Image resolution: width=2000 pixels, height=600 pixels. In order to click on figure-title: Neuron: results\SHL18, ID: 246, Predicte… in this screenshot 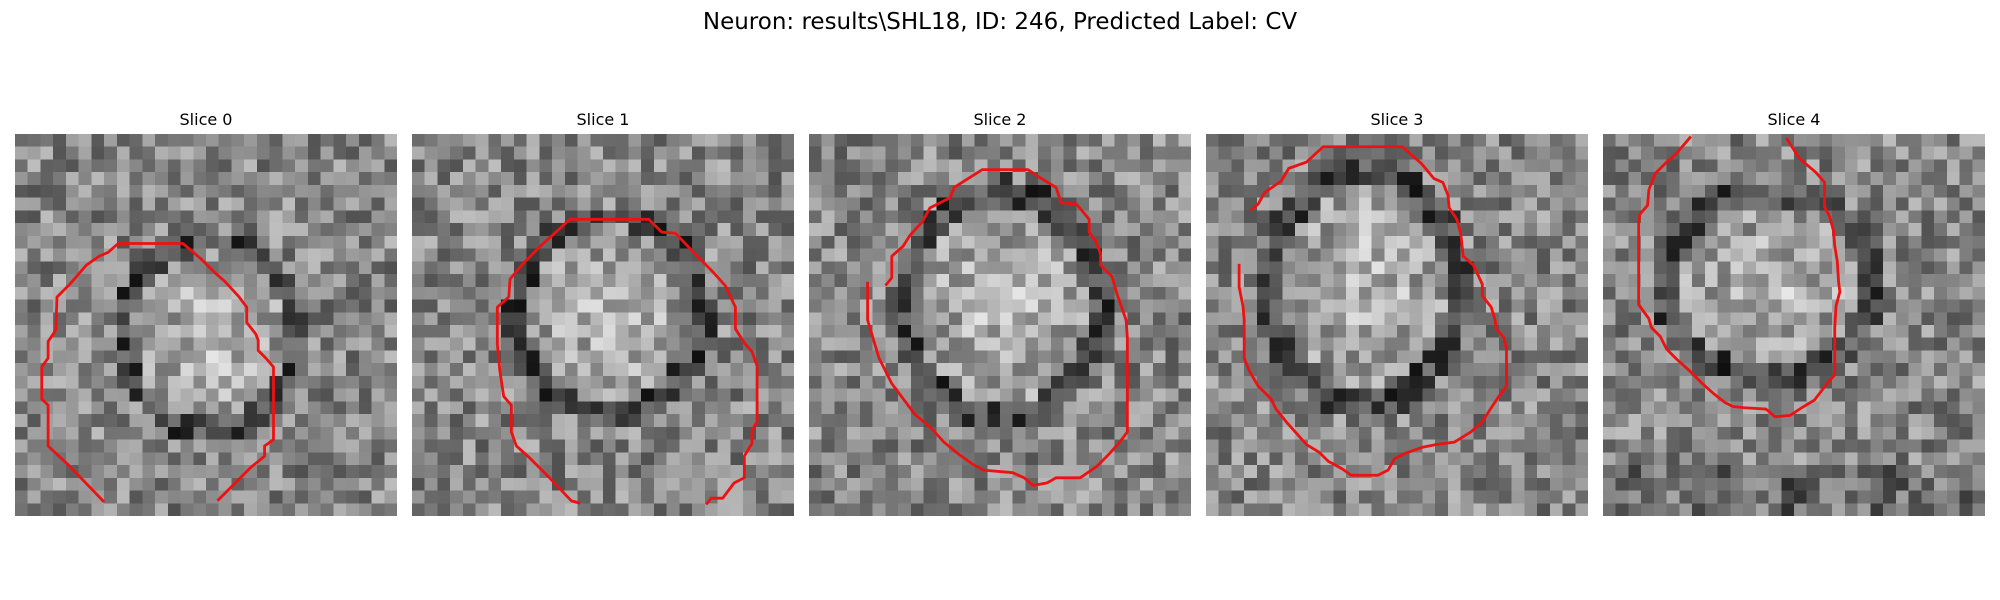, I will do `click(1000, 22)`.